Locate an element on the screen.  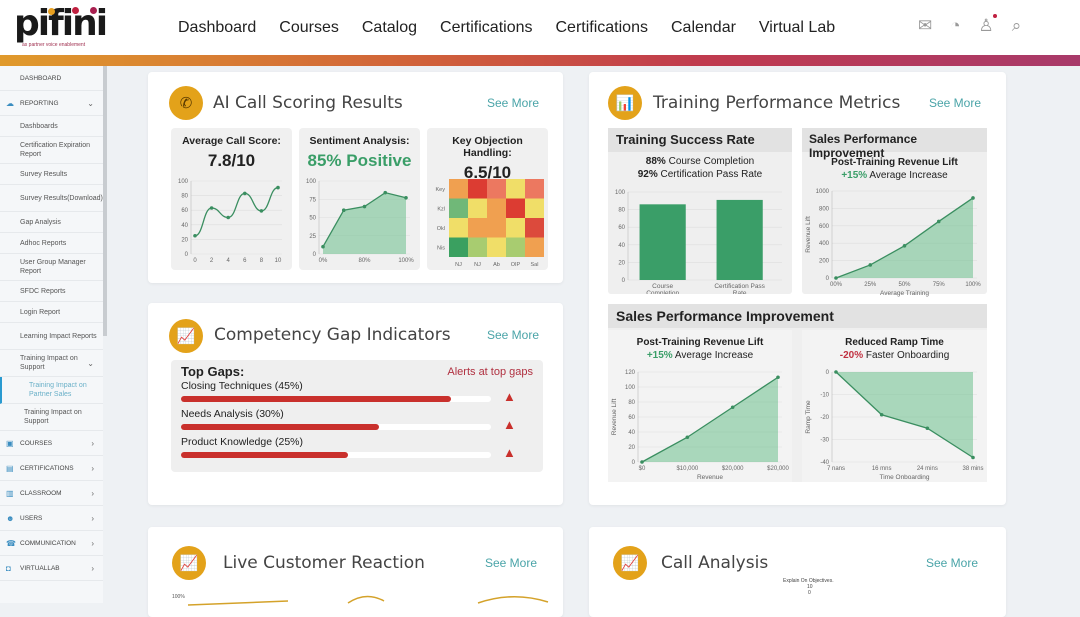
pass-rate: 92% is located at coordinates (647, 174).